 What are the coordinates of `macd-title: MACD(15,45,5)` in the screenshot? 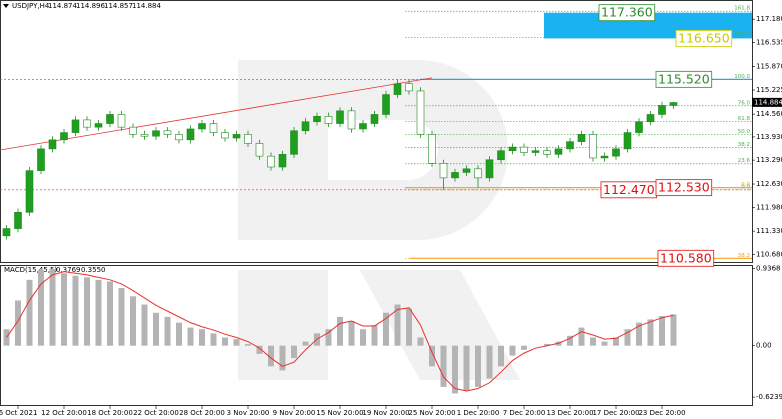 It's located at (30, 270).